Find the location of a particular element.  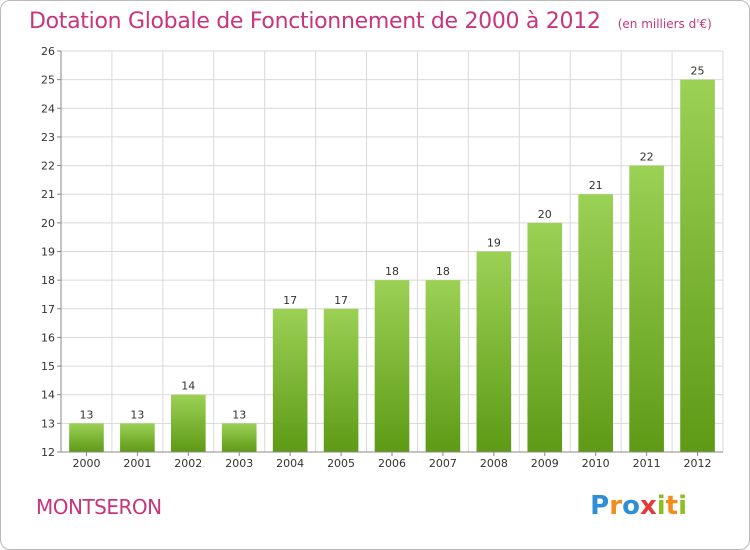

logo-letter: r is located at coordinates (616, 506).